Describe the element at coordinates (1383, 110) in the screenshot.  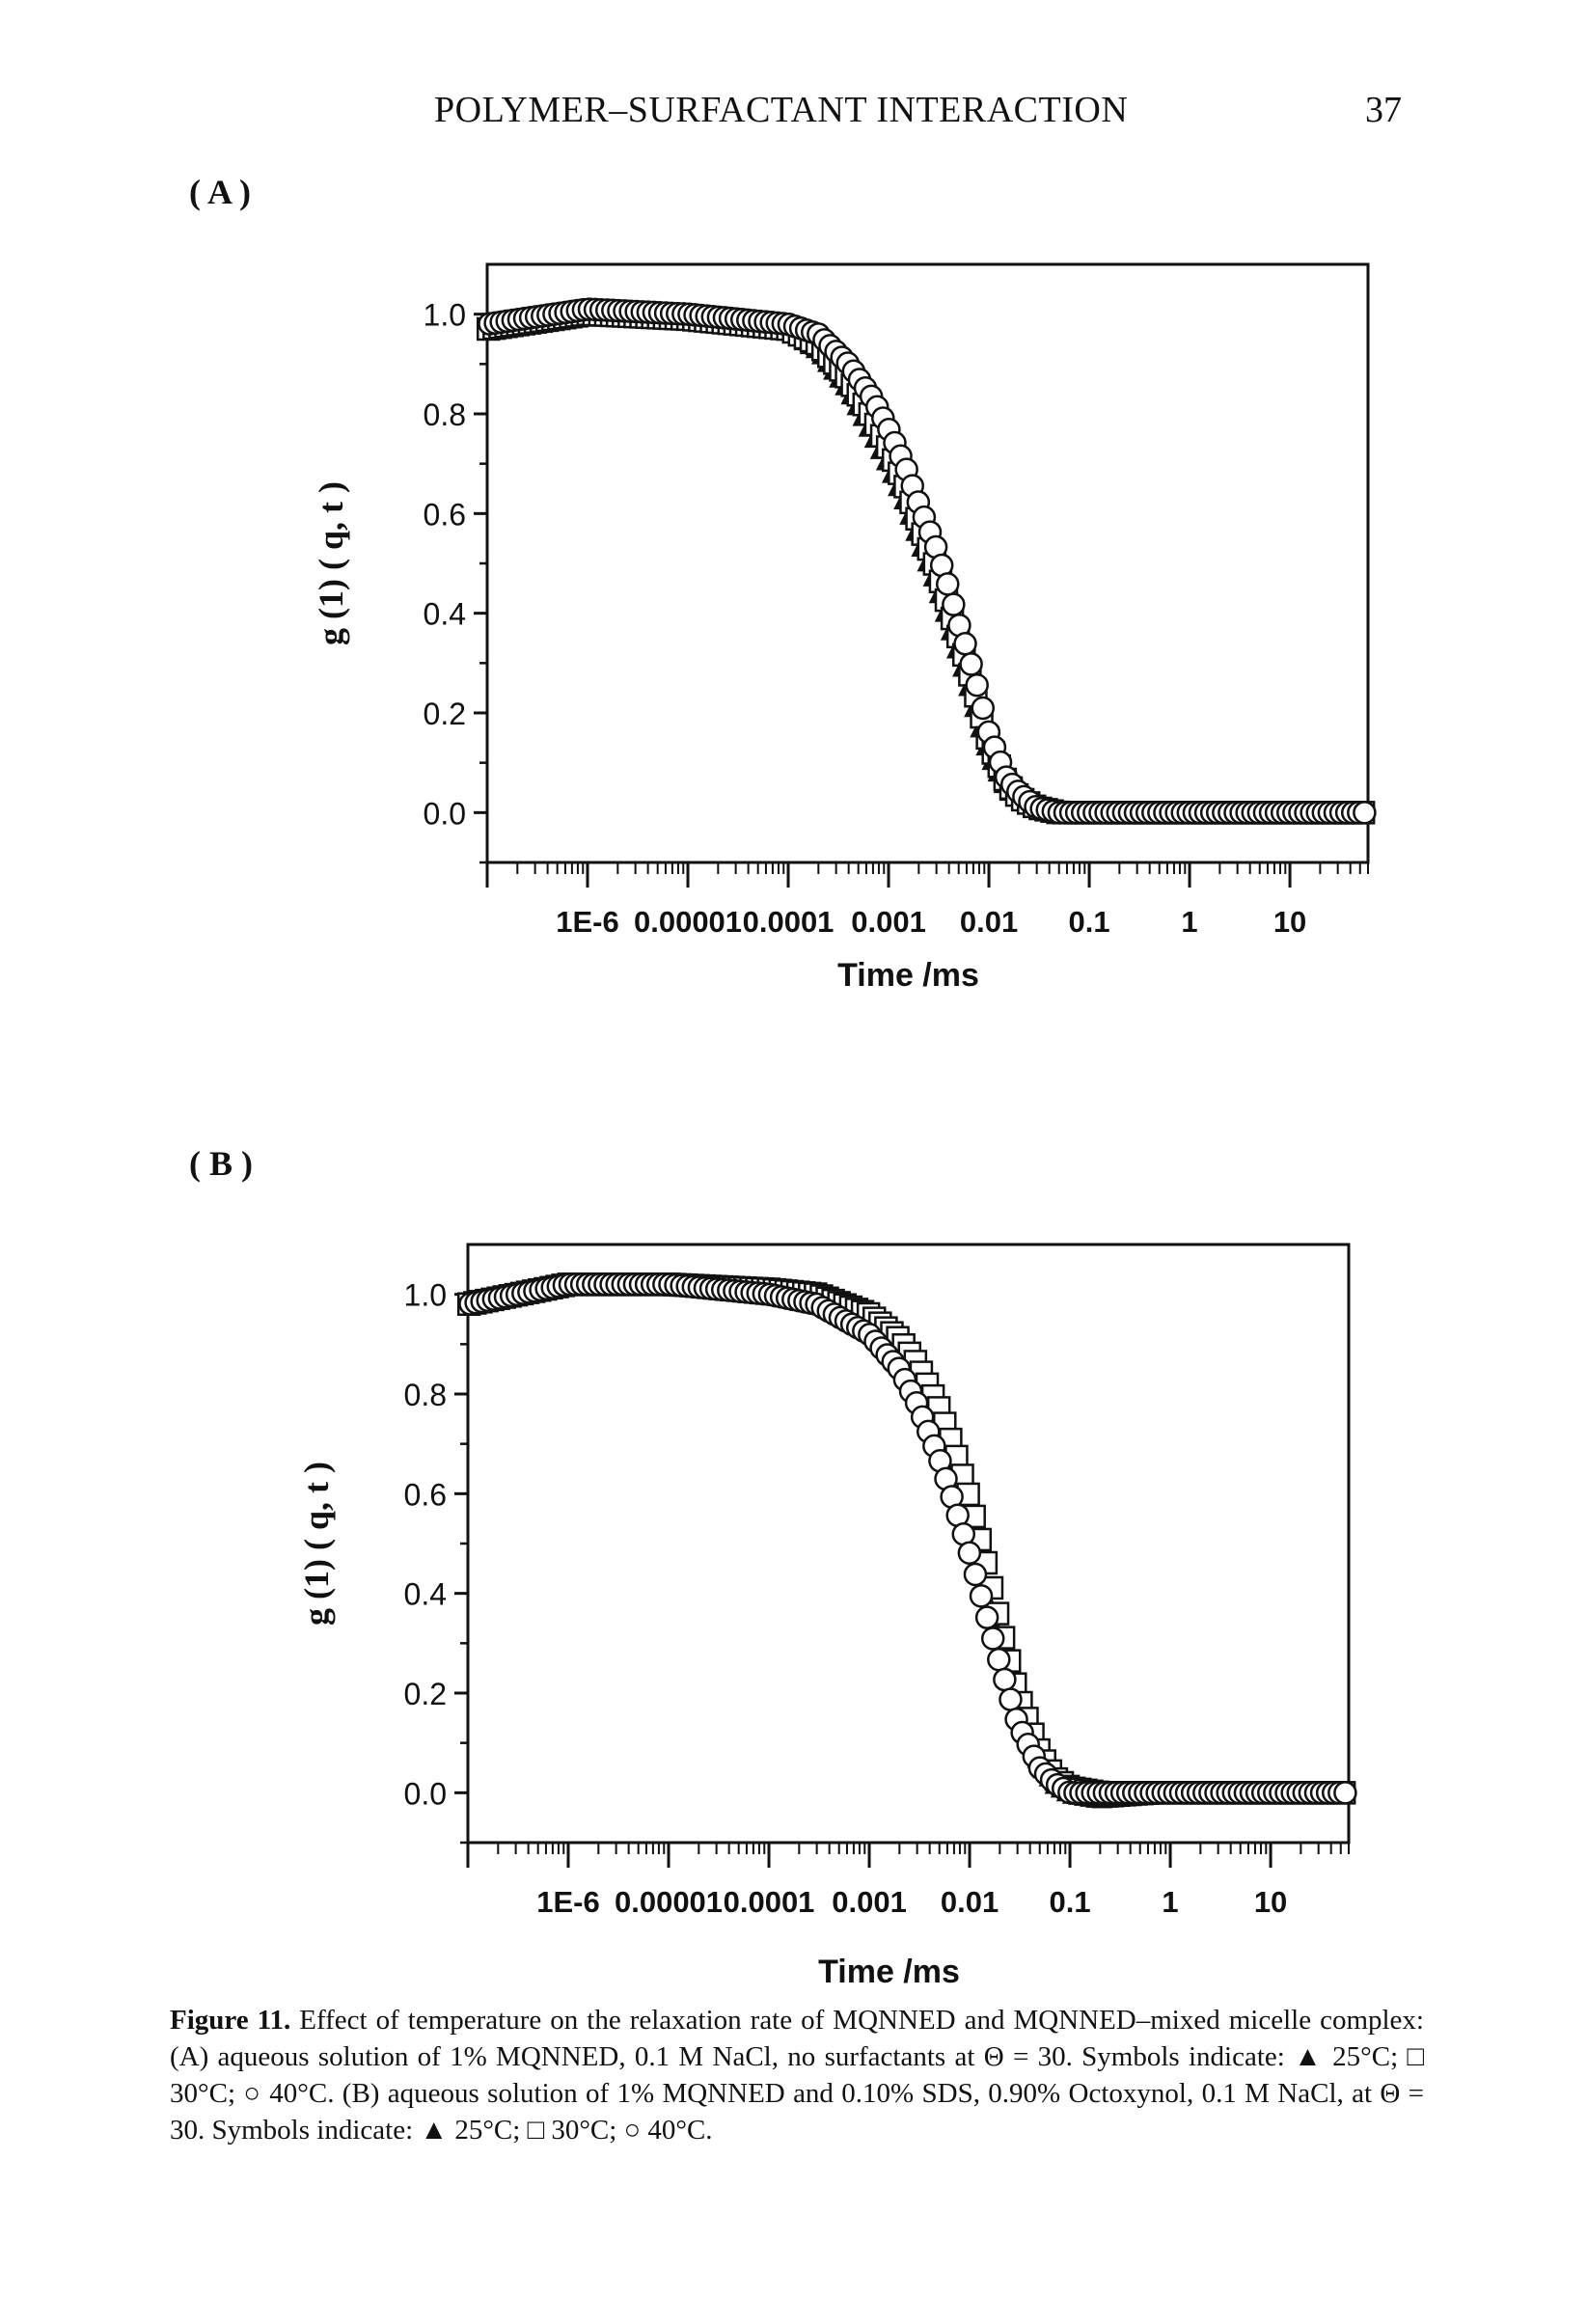
I see `page-number: 37` at that location.